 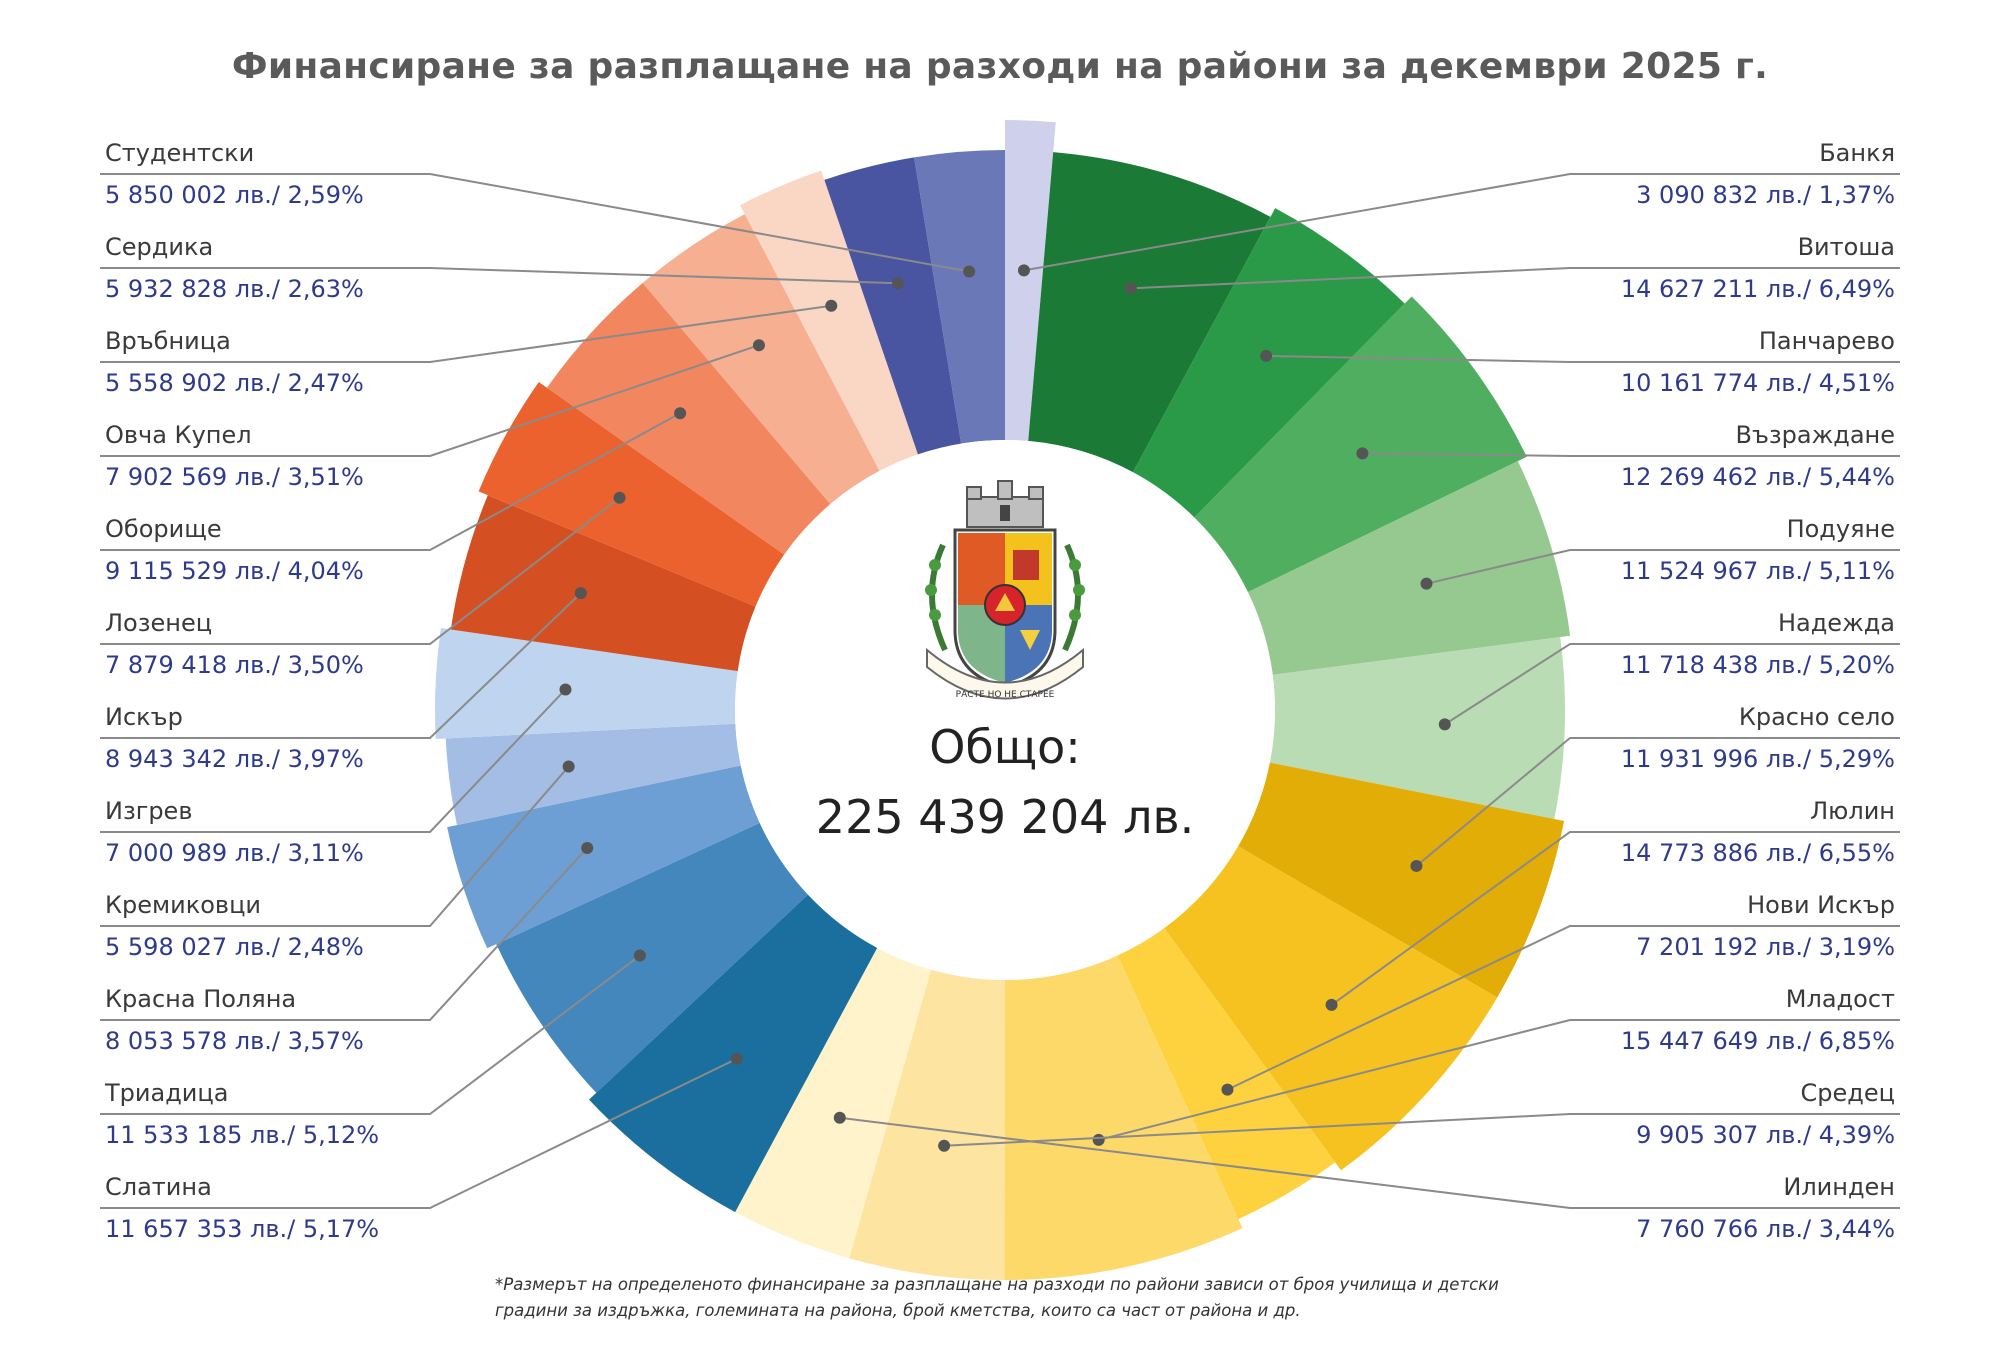 What do you see at coordinates (593, 774) in the screenshot?
I see `slice-Кремиковци` at bounding box center [593, 774].